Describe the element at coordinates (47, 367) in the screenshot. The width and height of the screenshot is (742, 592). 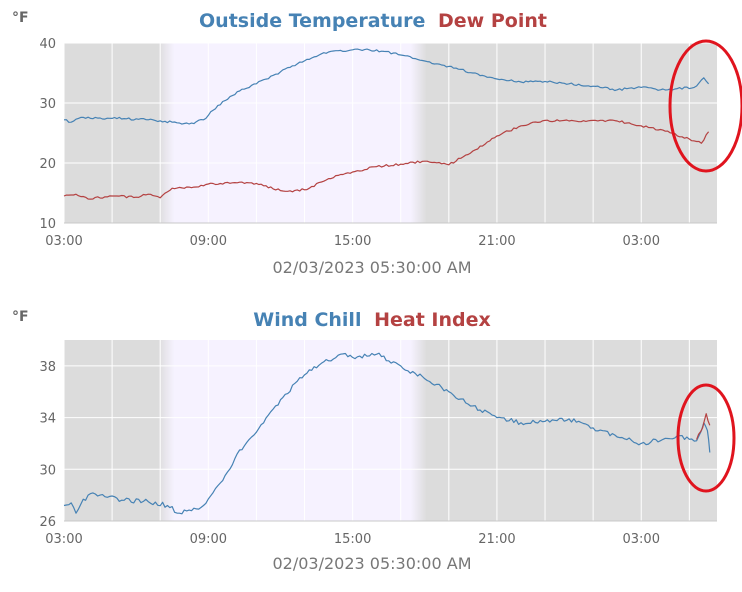
I see `y-tick-label: 38` at that location.